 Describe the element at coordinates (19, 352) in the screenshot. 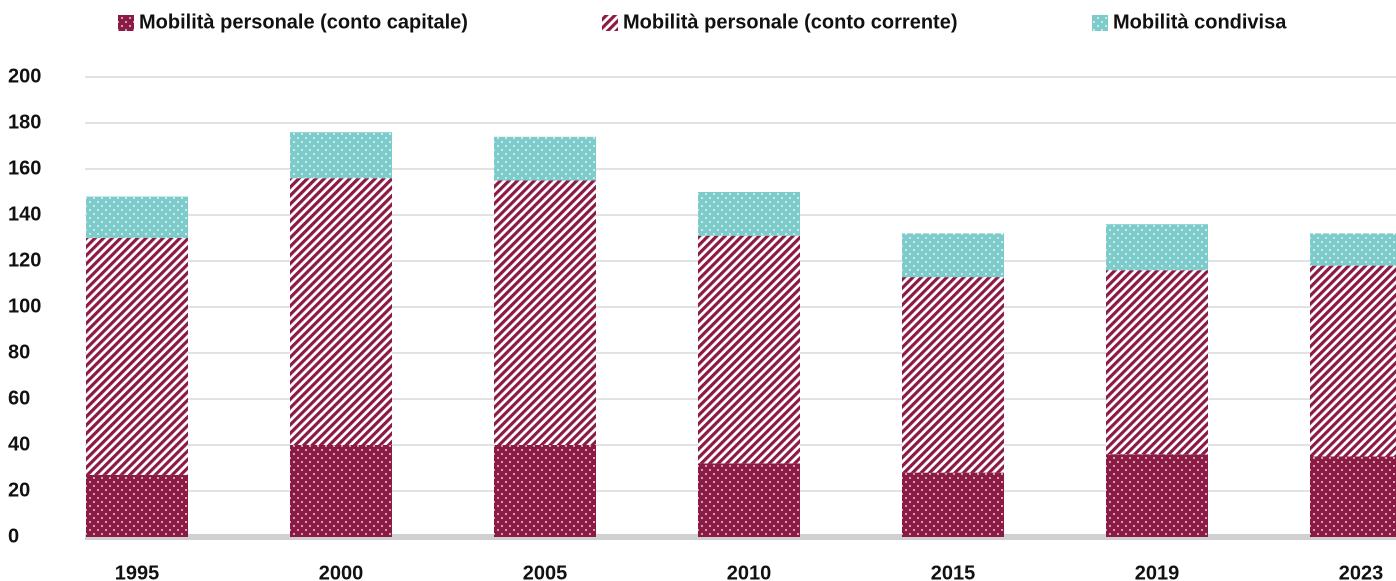

I see `y-tick-label: 80` at that location.